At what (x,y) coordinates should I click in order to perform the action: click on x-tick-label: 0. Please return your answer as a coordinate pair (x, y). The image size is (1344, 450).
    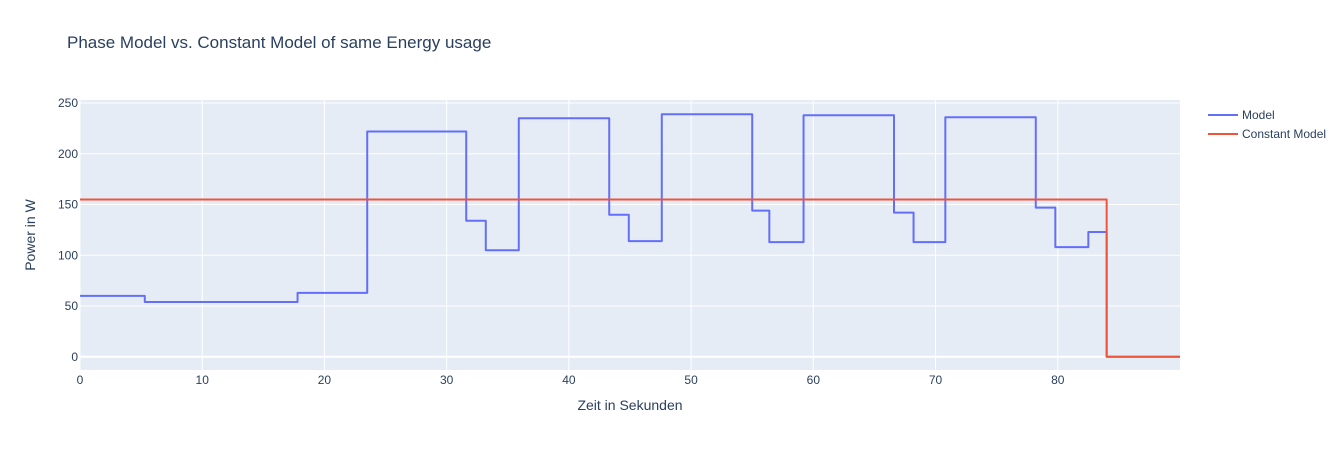
    Looking at the image, I should click on (80, 380).